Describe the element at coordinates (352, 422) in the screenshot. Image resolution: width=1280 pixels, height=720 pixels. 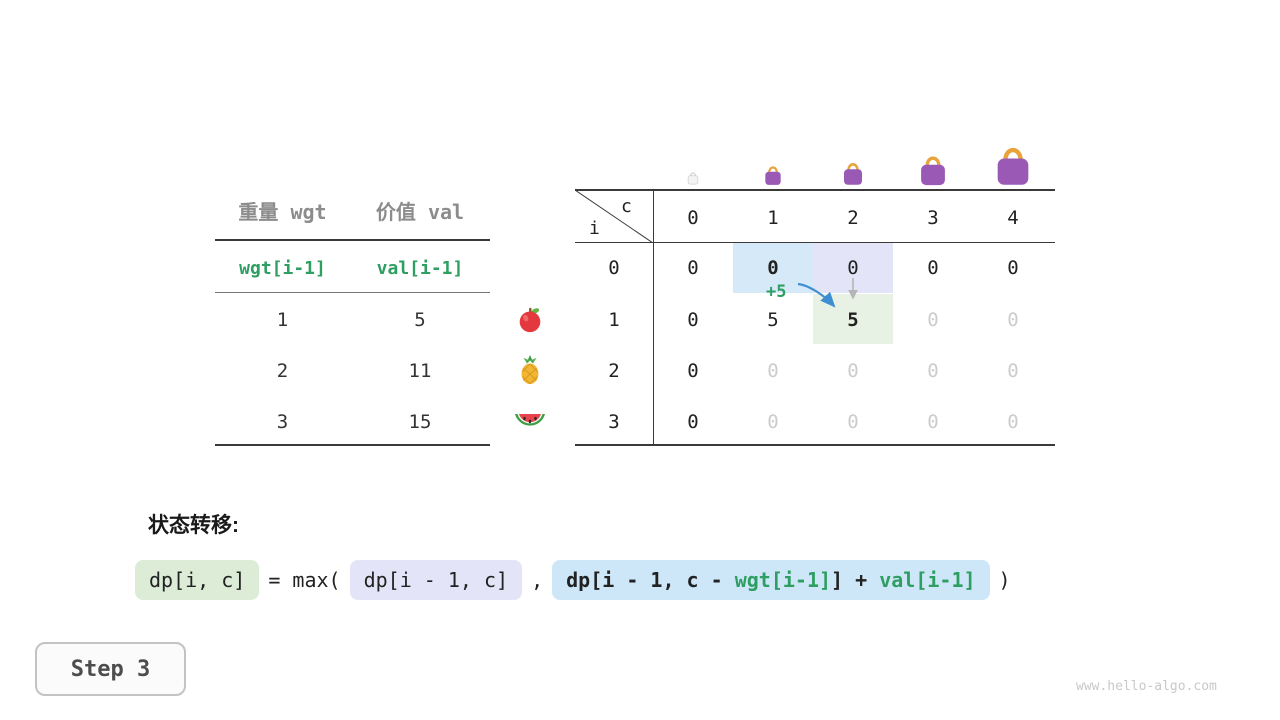
I see `items-table-row: 3 15` at that location.